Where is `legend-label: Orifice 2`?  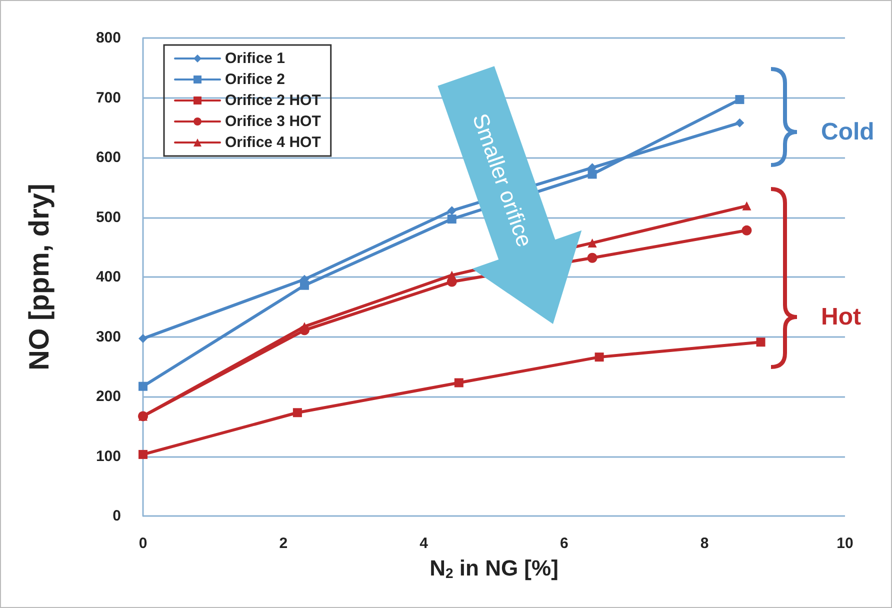 legend-label: Orifice 2 is located at coordinates (255, 79).